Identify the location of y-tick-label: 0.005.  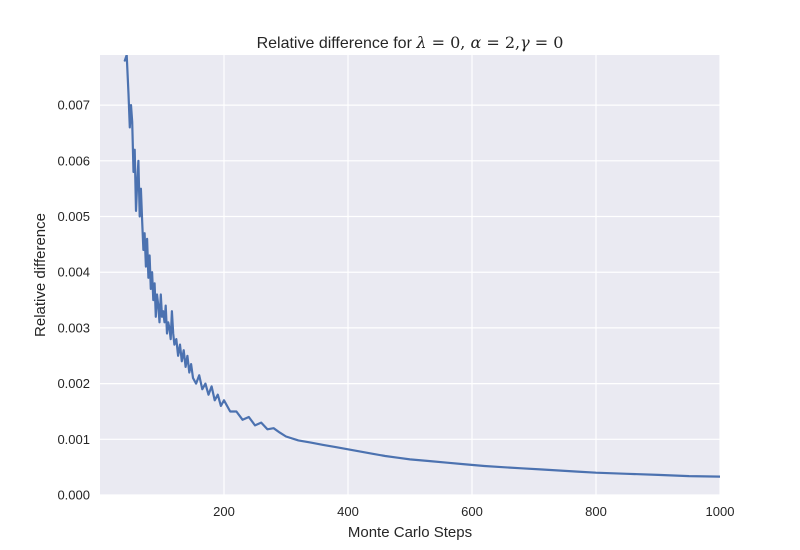
(73, 216).